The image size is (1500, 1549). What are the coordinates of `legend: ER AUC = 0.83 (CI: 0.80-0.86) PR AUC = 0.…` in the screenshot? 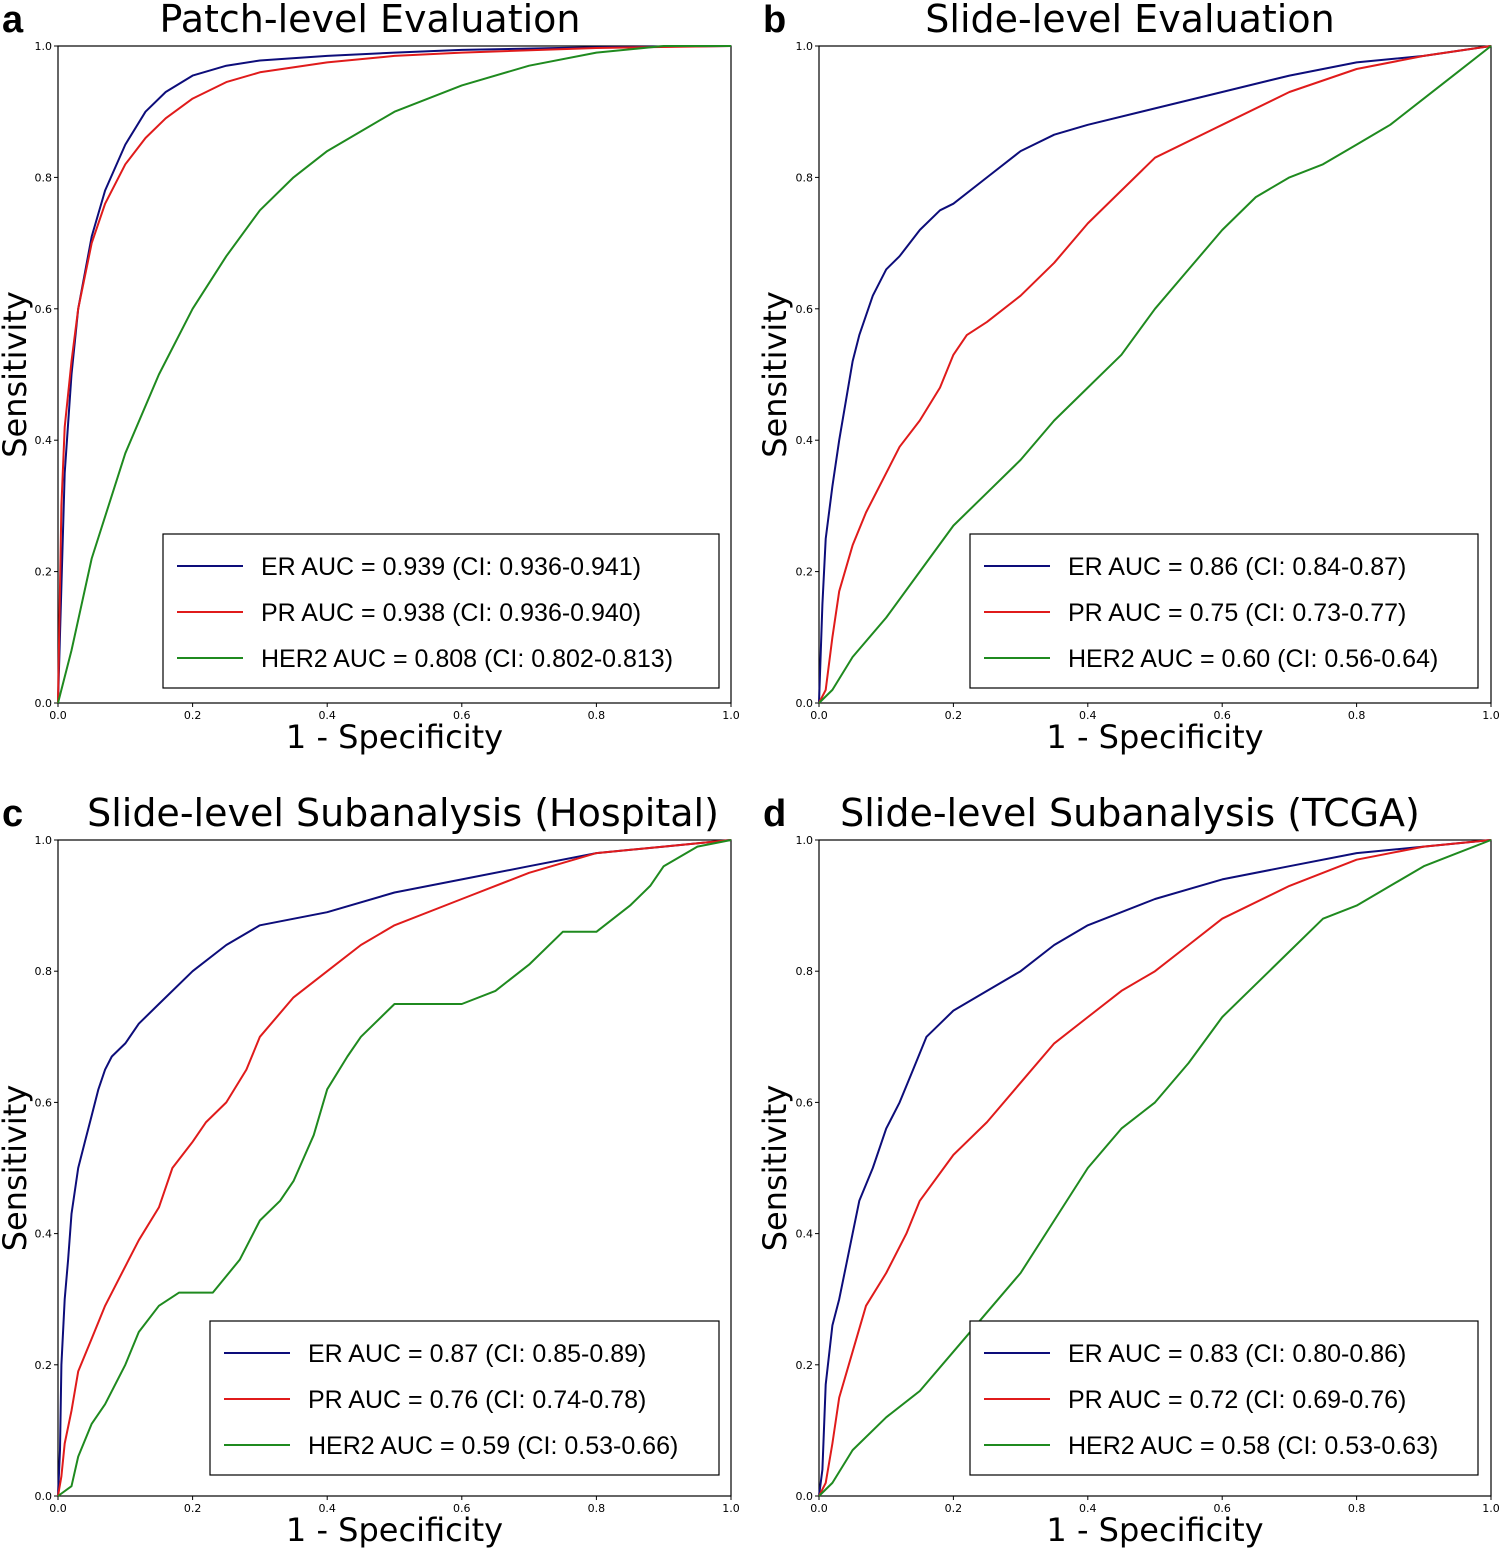 It's located at (1224, 1398).